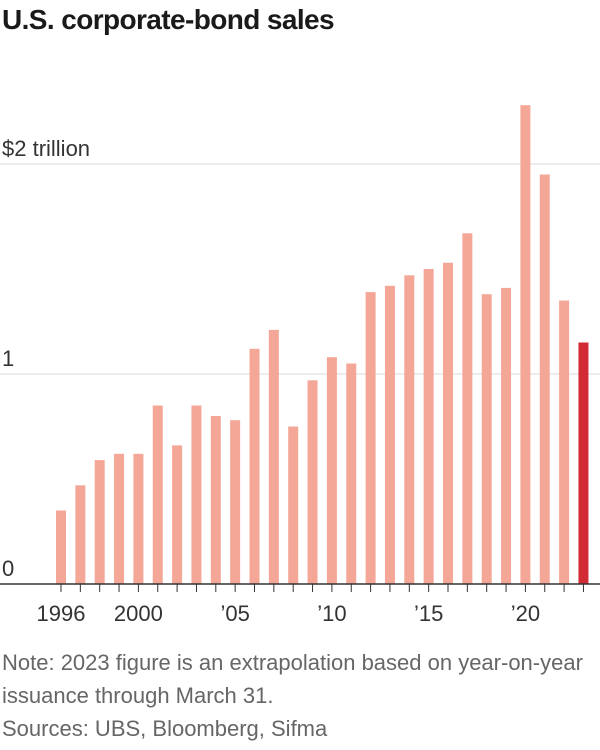 Image resolution: width=600 pixels, height=750 pixels. I want to click on bar-2005, so click(235, 502).